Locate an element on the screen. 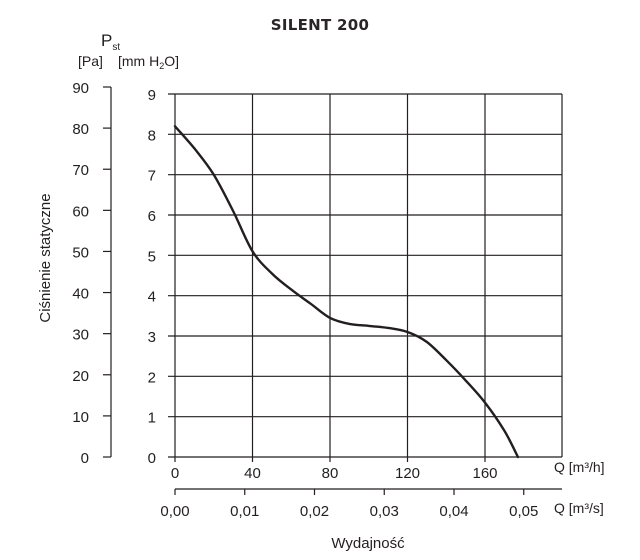  m3h-tick-label: 80 is located at coordinates (330, 473).